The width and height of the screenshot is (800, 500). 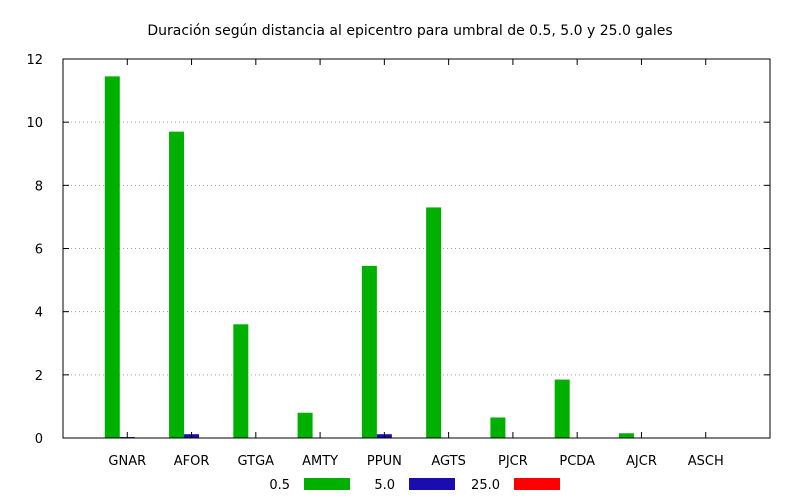 I want to click on x-tick-label: PPUN, so click(x=384, y=461).